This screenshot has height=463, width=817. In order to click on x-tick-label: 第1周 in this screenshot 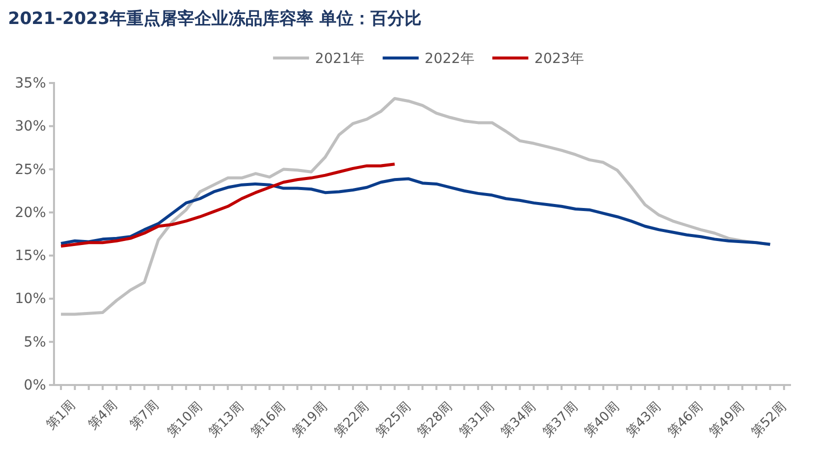, I will do `click(61, 416)`.